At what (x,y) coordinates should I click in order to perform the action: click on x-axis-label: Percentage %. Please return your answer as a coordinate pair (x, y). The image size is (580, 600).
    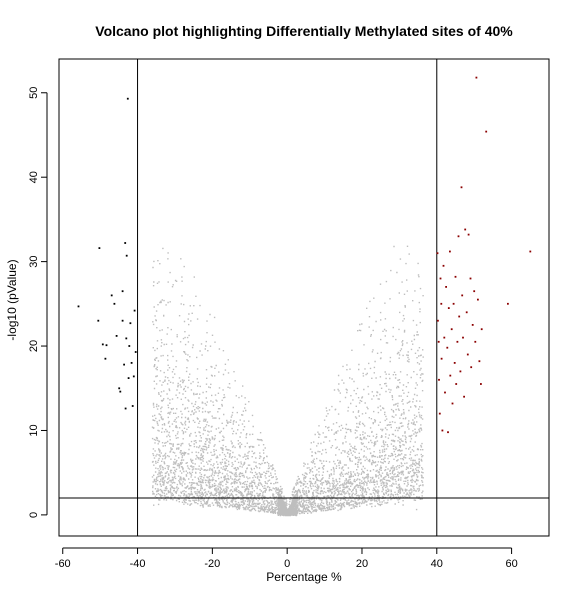
    Looking at the image, I should click on (304, 577).